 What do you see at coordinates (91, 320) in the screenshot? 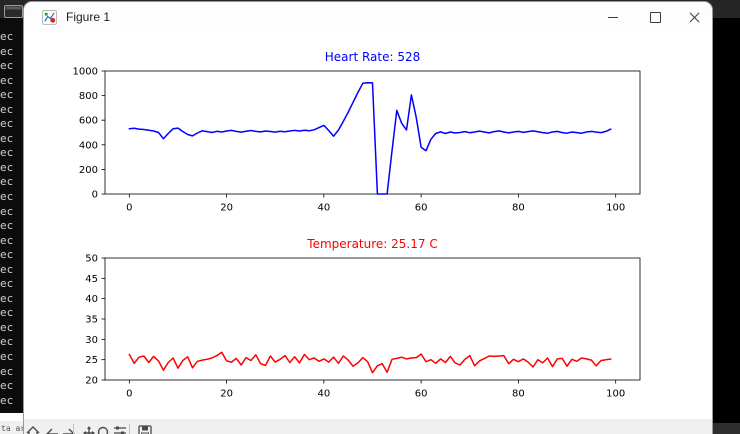
I see `y-tick-label: 35` at bounding box center [91, 320].